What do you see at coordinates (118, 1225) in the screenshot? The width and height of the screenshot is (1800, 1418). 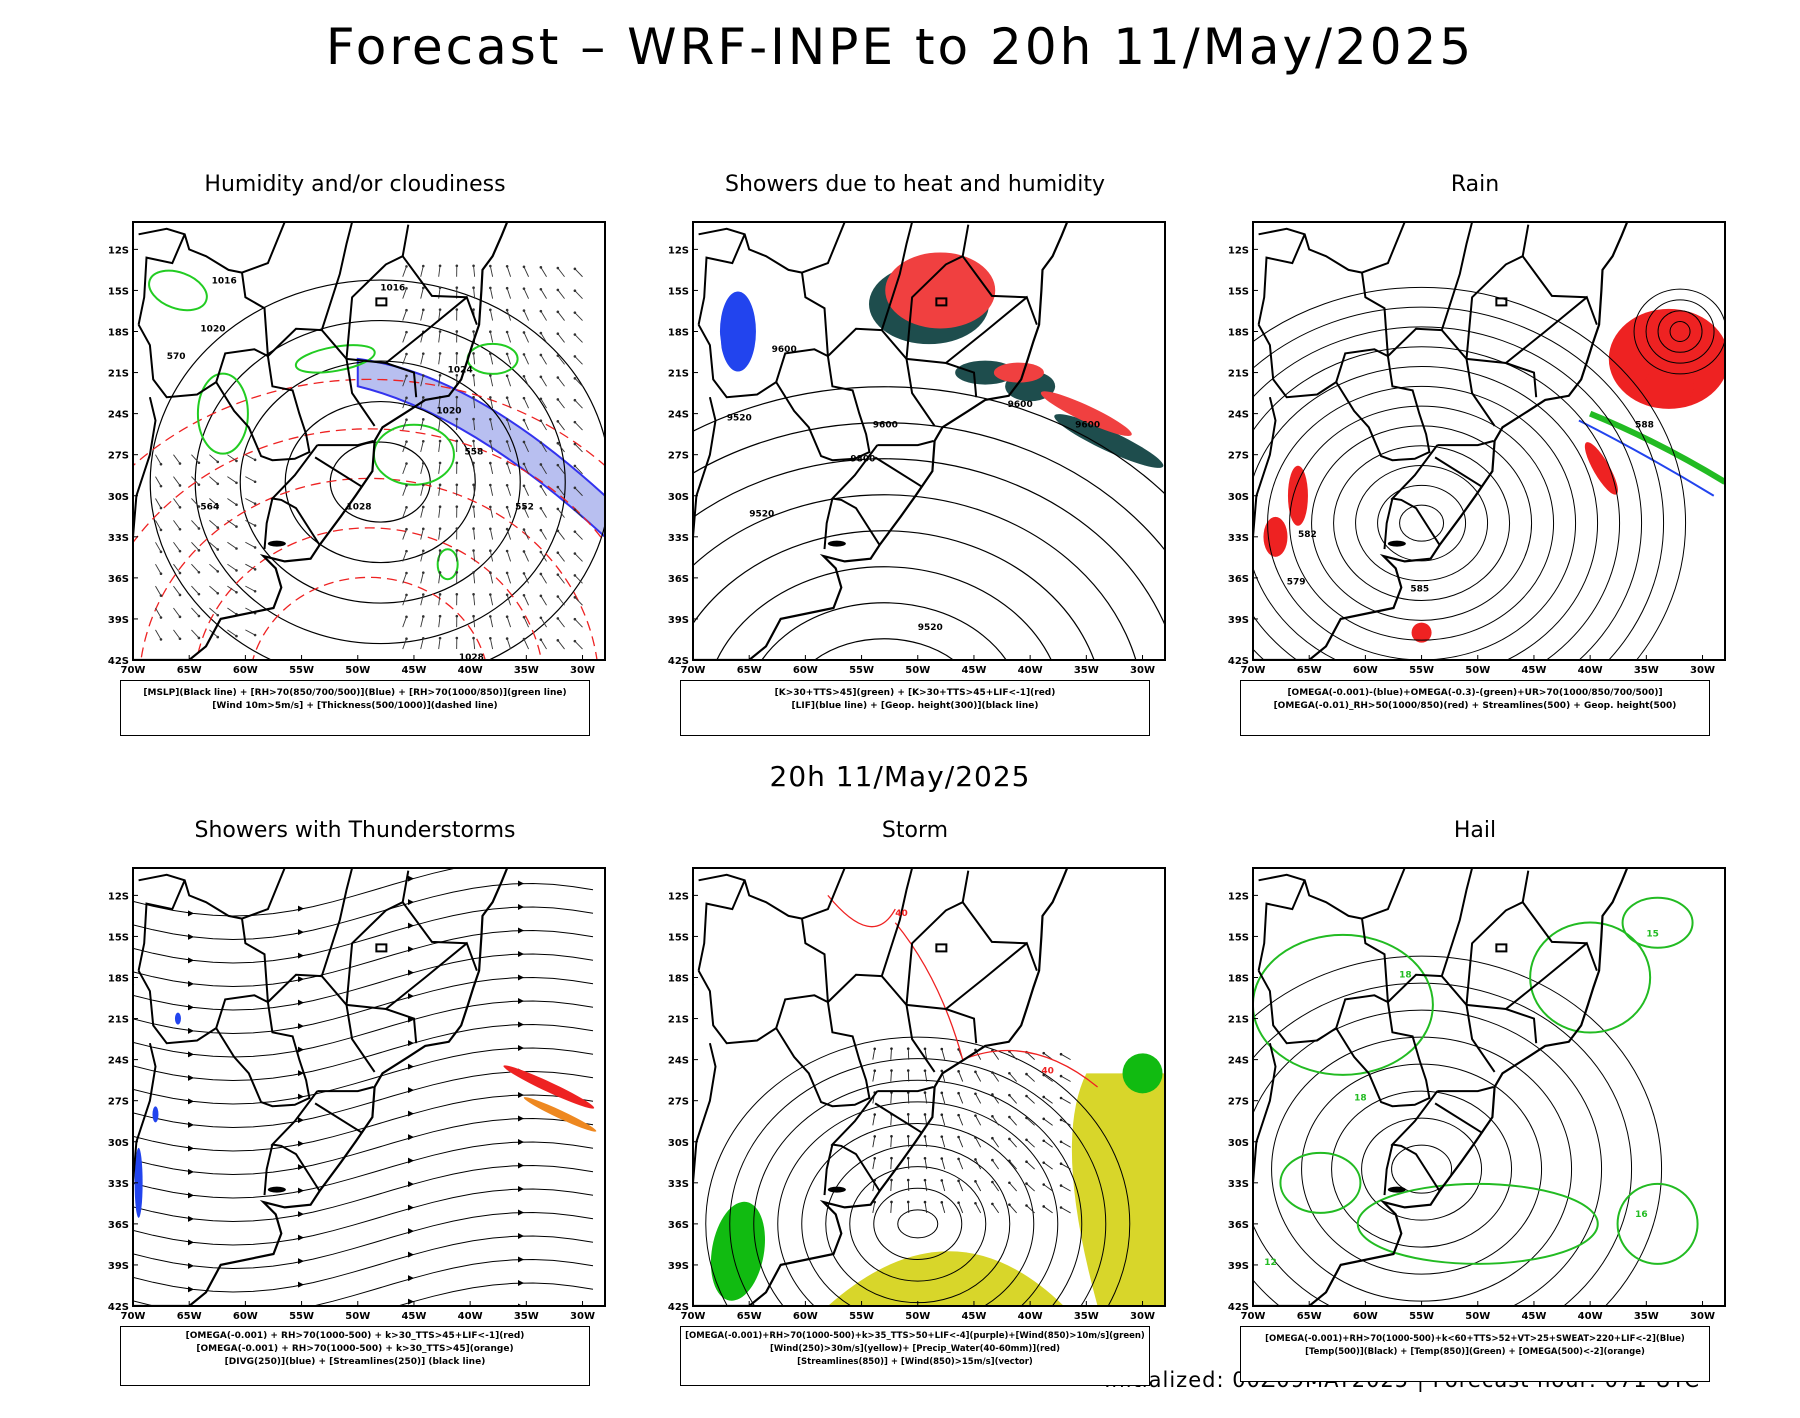 I see `lat-tick-label: 36S` at bounding box center [118, 1225].